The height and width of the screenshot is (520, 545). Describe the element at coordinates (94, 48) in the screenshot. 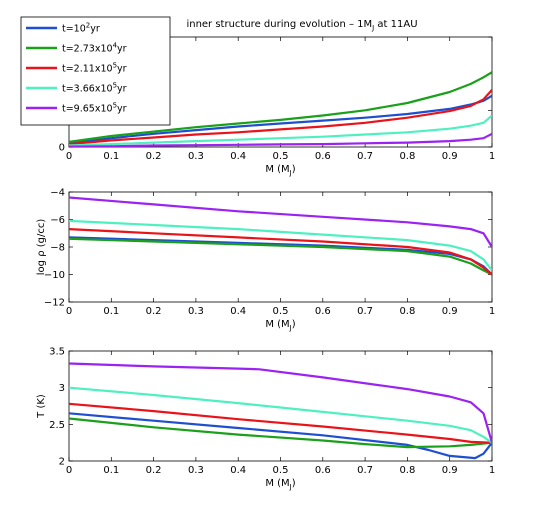

I see `legend-label: t=2.73x104yr` at that location.